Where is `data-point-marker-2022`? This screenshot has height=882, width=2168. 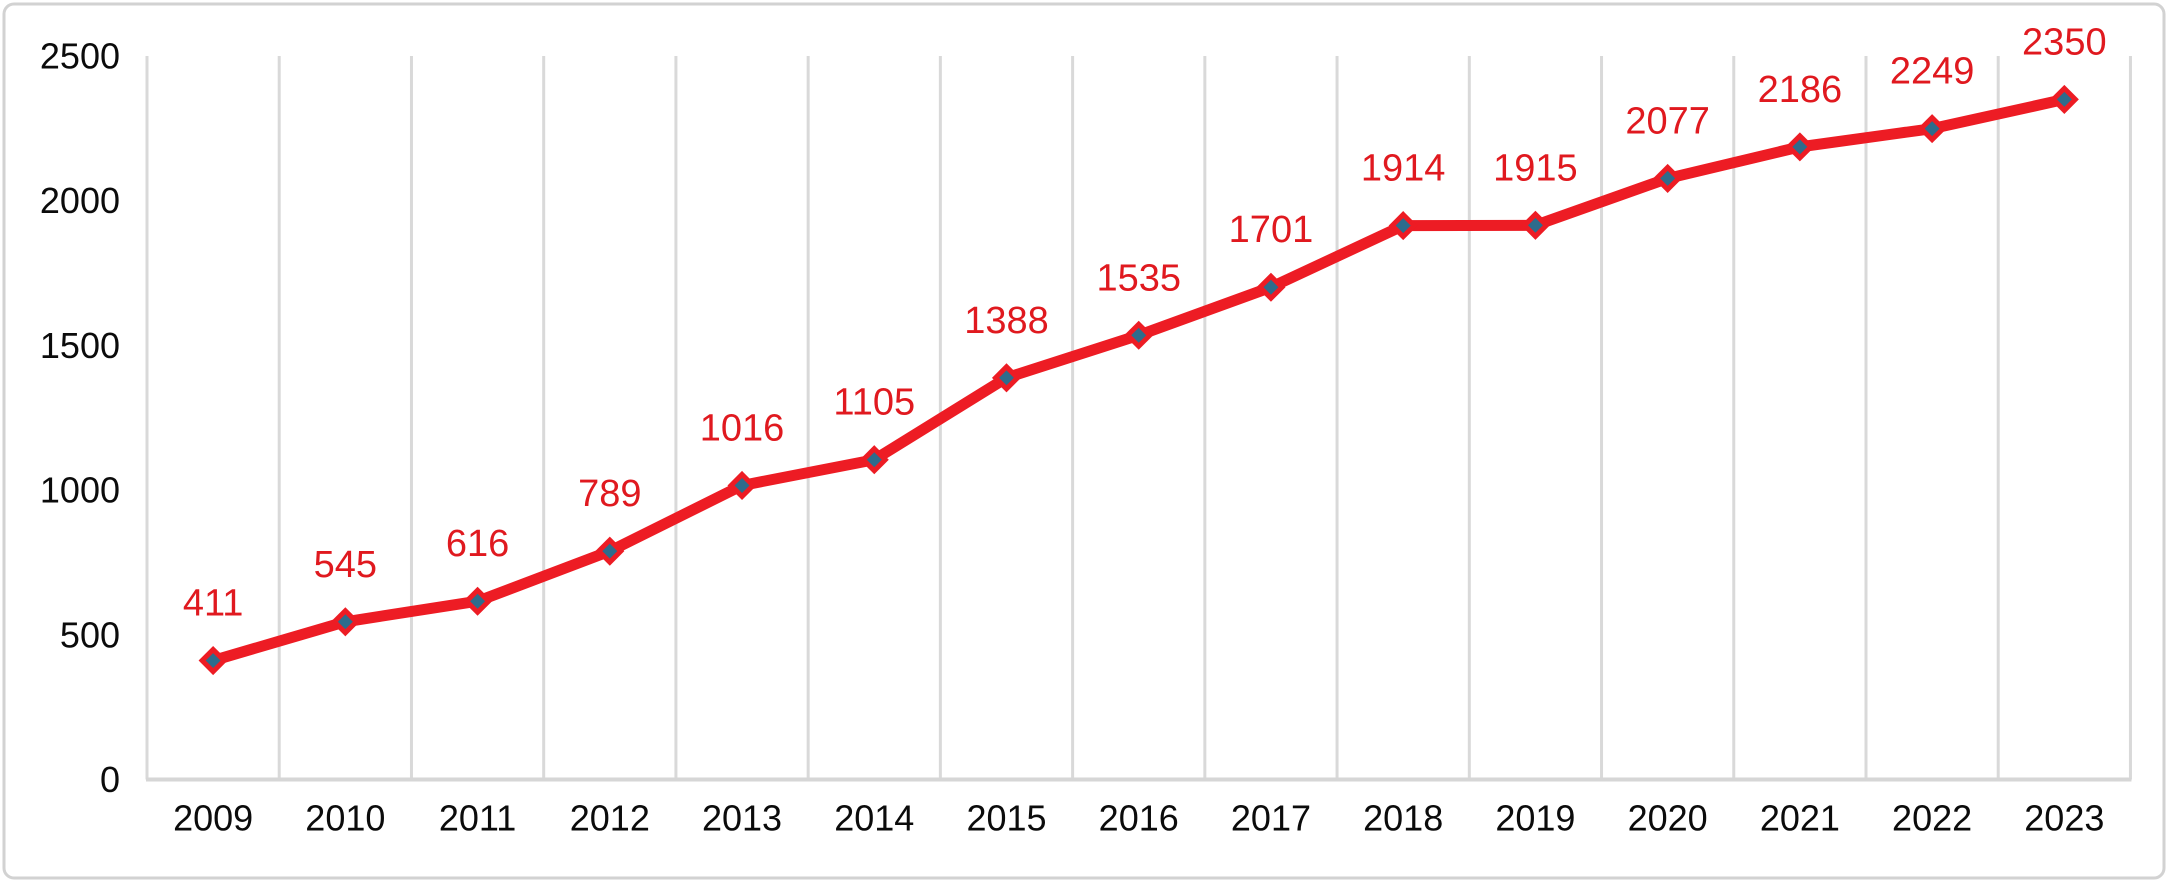
data-point-marker-2022 is located at coordinates (1932, 129).